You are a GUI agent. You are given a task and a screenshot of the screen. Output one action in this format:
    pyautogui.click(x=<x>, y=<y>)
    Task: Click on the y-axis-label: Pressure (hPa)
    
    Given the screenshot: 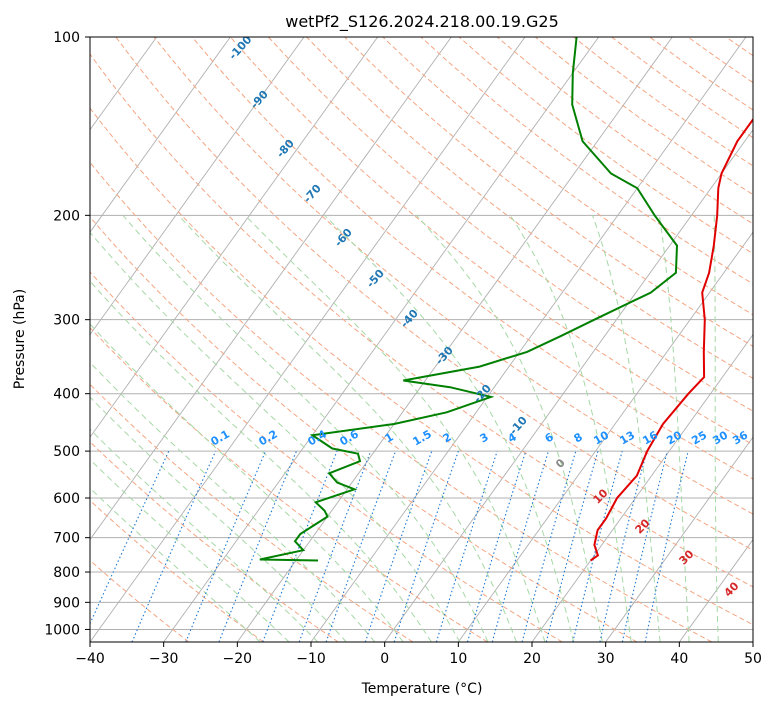 What is the action you would take?
    pyautogui.click(x=20, y=339)
    